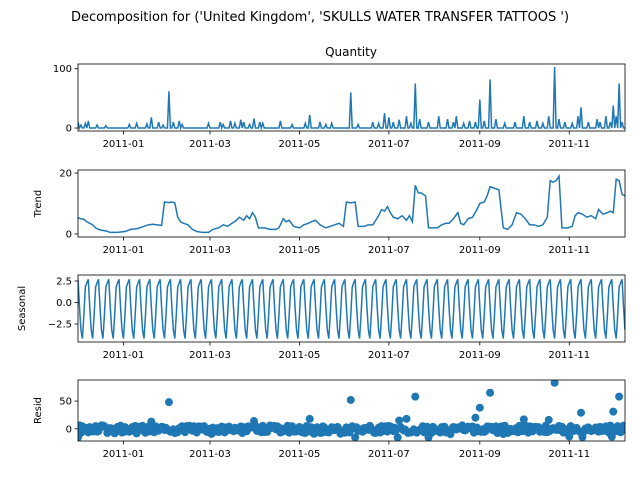 The width and height of the screenshot is (640, 480). Describe the element at coordinates (69, 429) in the screenshot. I see `y-tick-label-resid-0: 0` at that location.